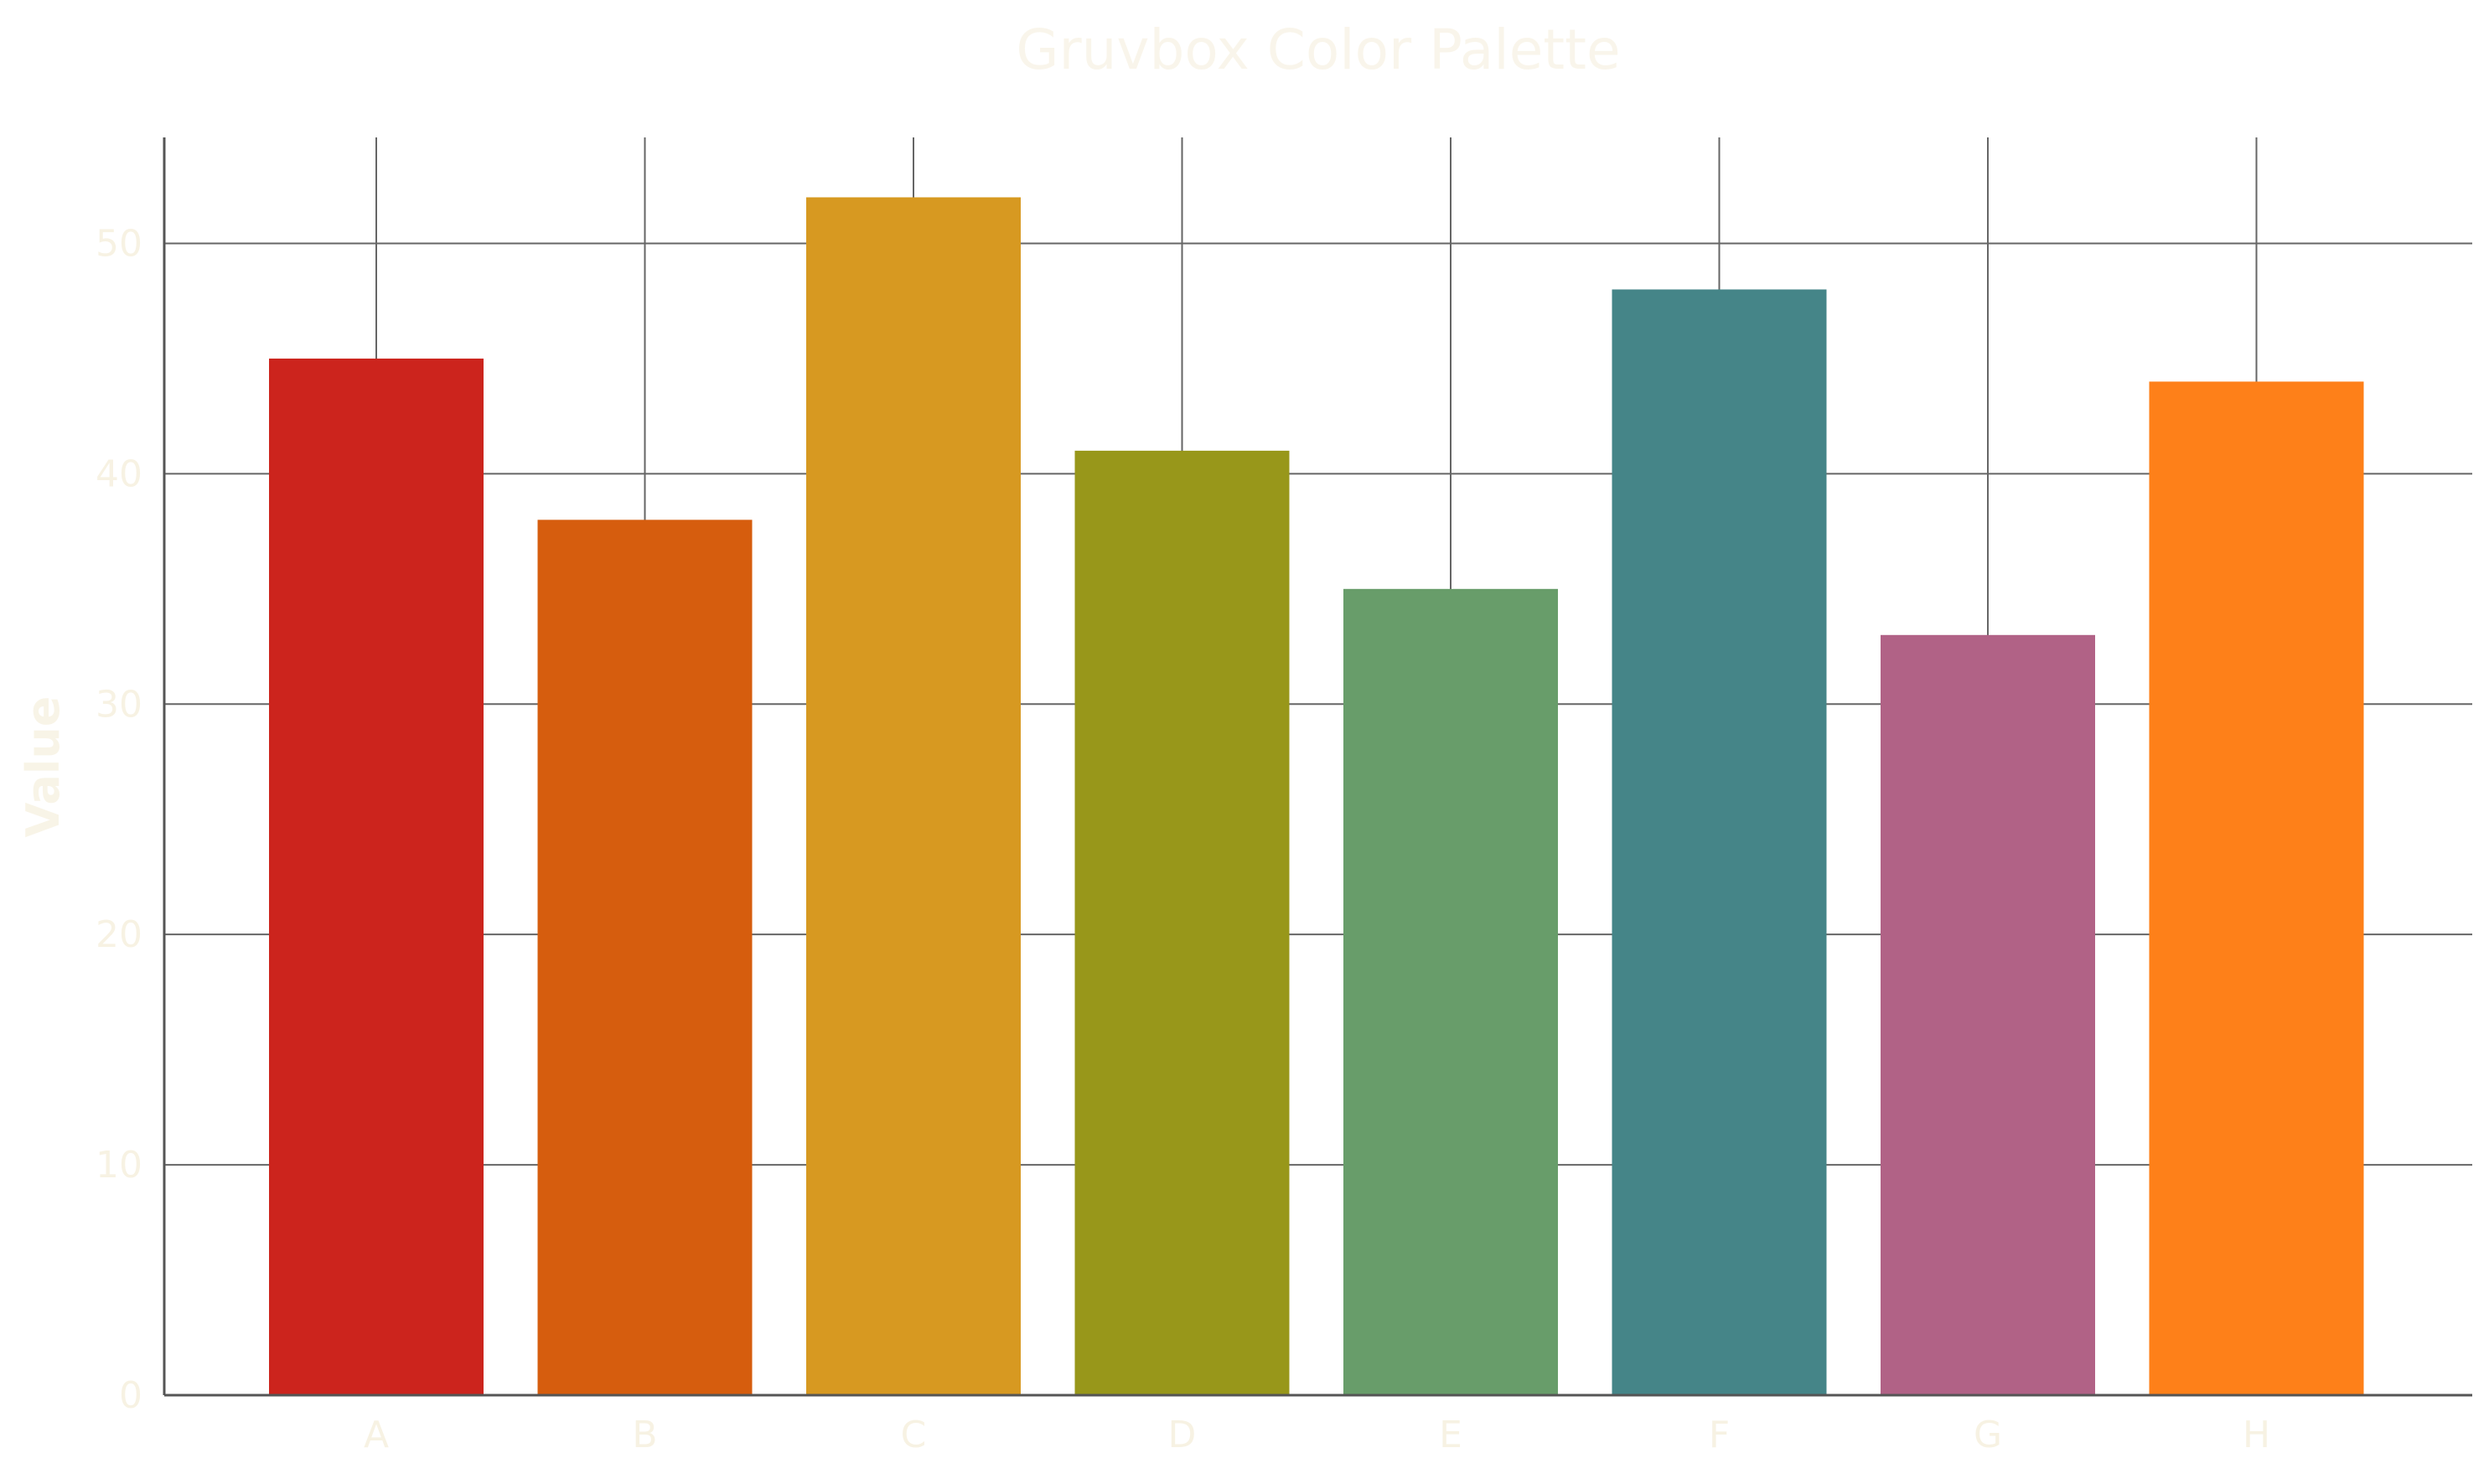 This screenshot has width=2489, height=1484. Describe the element at coordinates (119, 244) in the screenshot. I see `y-tick-label: 50` at that location.